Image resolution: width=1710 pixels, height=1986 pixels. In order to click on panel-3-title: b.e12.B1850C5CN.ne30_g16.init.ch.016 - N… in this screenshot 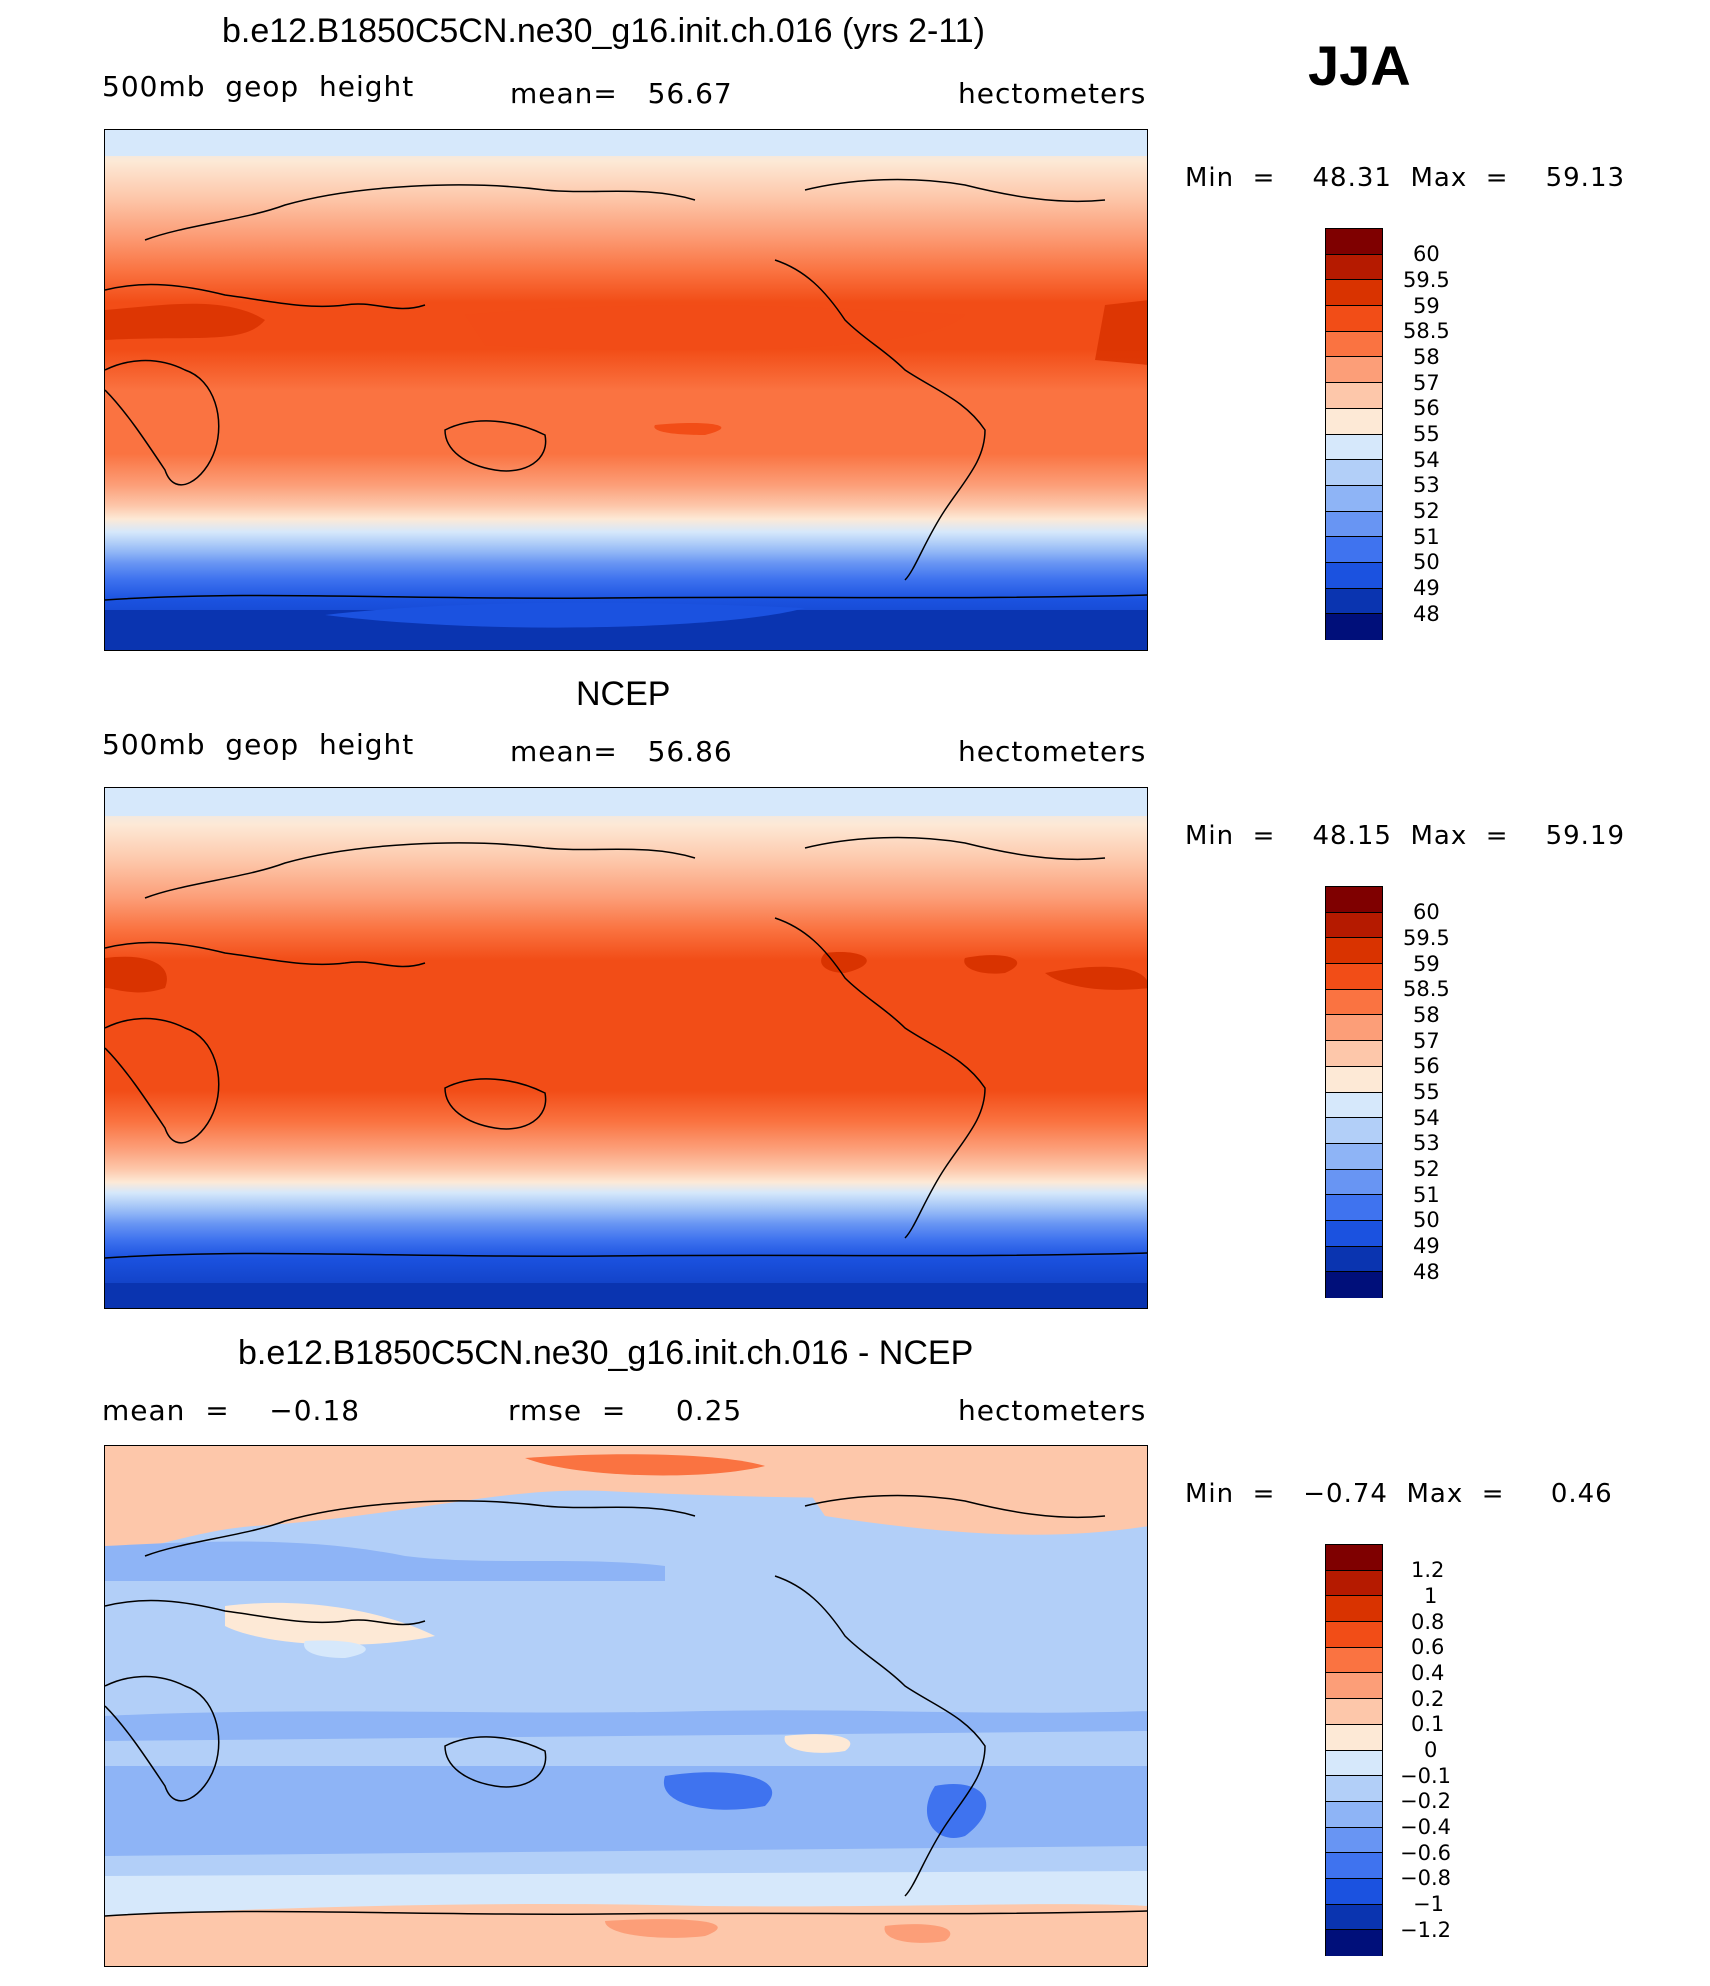, I will do `click(606, 1353)`.